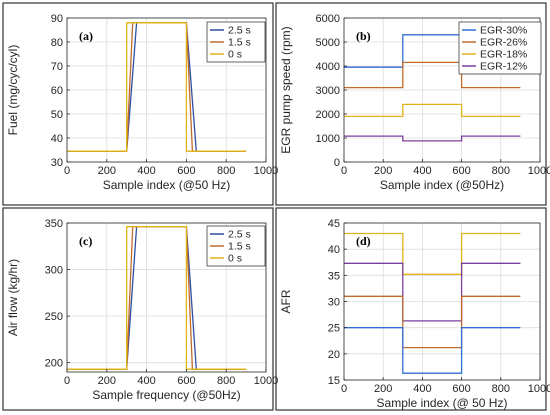  What do you see at coordinates (57, 91) in the screenshot?
I see `y-tick-label: 60` at bounding box center [57, 91].